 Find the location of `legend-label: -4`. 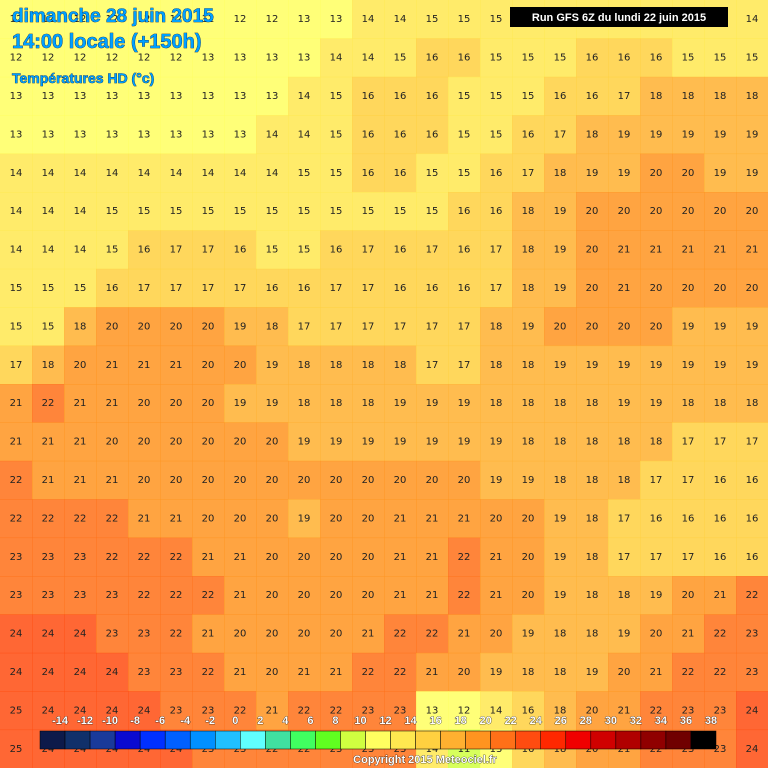

legend-label: -4 is located at coordinates (185, 721).